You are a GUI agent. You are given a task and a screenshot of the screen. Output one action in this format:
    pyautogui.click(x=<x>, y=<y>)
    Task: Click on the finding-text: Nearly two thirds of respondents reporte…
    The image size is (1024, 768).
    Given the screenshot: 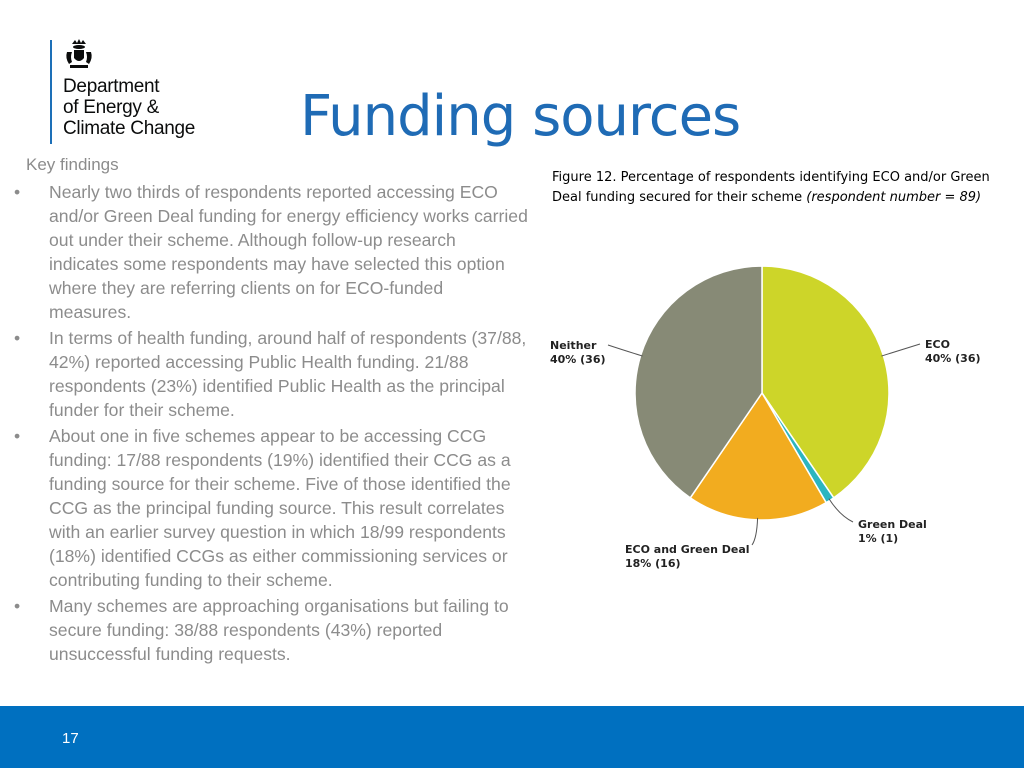 What is the action you would take?
    pyautogui.click(x=288, y=252)
    